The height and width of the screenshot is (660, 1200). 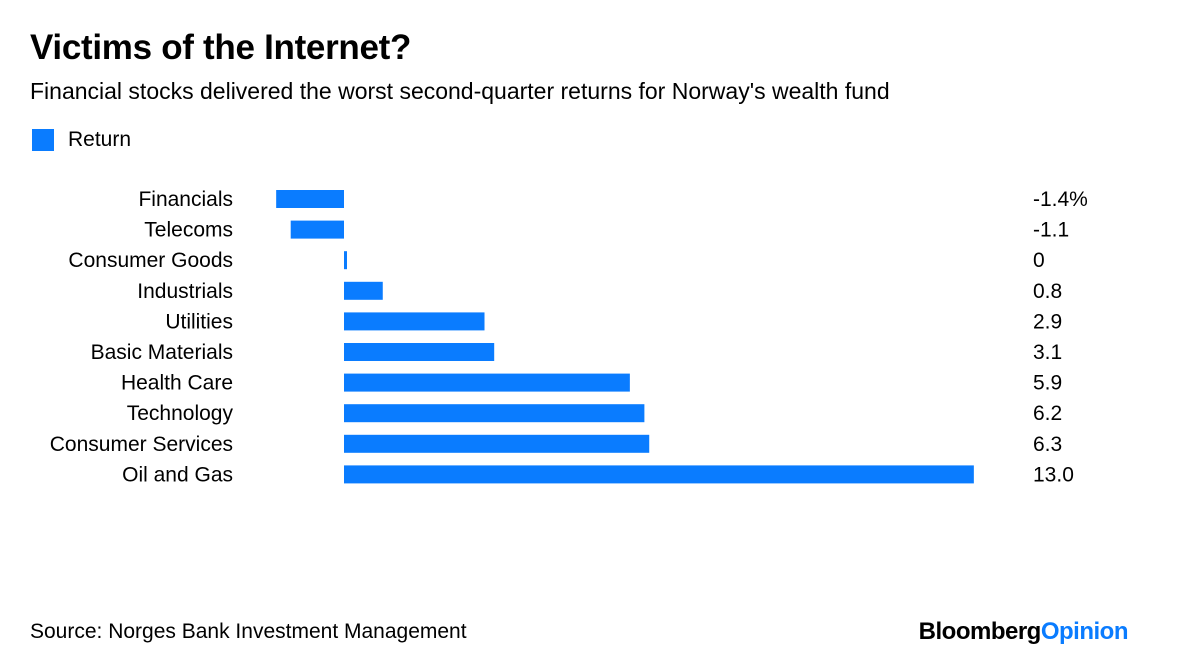 What do you see at coordinates (177, 474) in the screenshot?
I see `category-label: Oil and Gas` at bounding box center [177, 474].